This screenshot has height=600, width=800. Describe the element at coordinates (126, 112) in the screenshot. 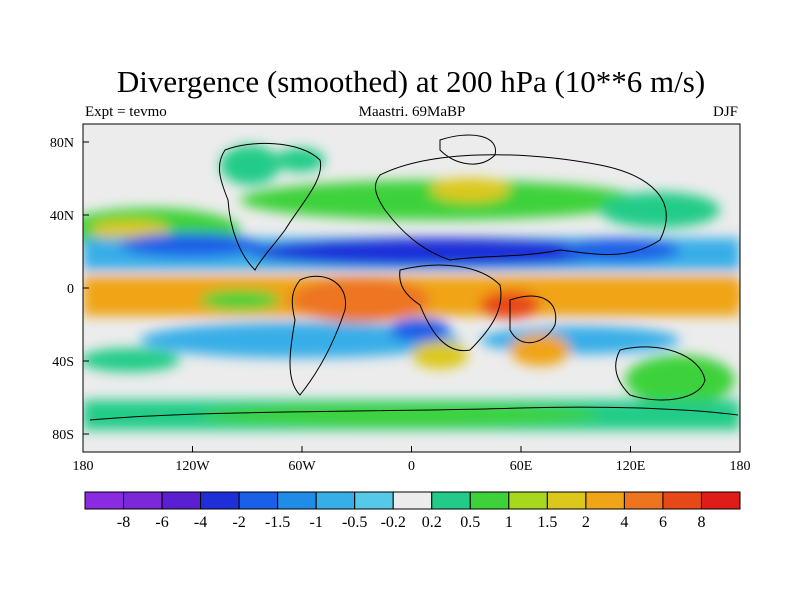

I see `experiment-label: Expt = tevmo` at that location.